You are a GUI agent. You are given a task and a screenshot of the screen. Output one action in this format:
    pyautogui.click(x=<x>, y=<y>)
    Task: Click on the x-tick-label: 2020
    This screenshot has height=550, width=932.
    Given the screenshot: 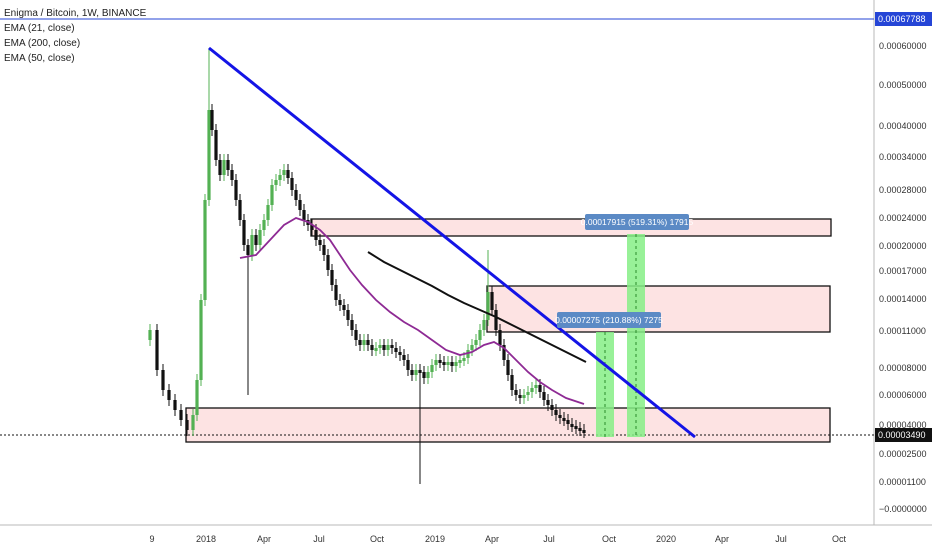 What is the action you would take?
    pyautogui.click(x=666, y=539)
    